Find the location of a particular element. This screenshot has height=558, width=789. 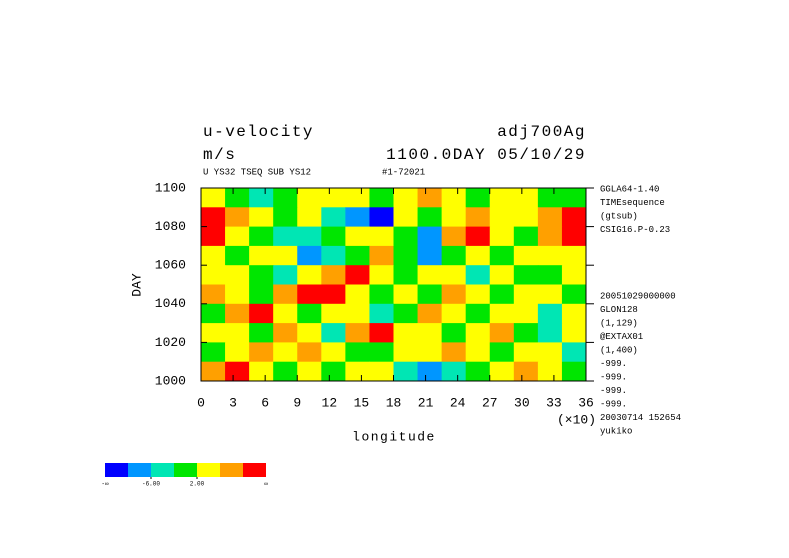

y-axis-label: DAY is located at coordinates (136, 285).